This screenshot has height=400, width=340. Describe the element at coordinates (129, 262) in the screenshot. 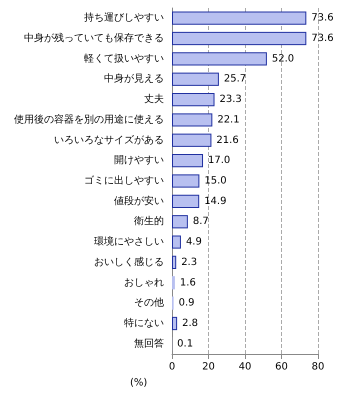

I see `y-tick-label: おいしく感じる` at that location.